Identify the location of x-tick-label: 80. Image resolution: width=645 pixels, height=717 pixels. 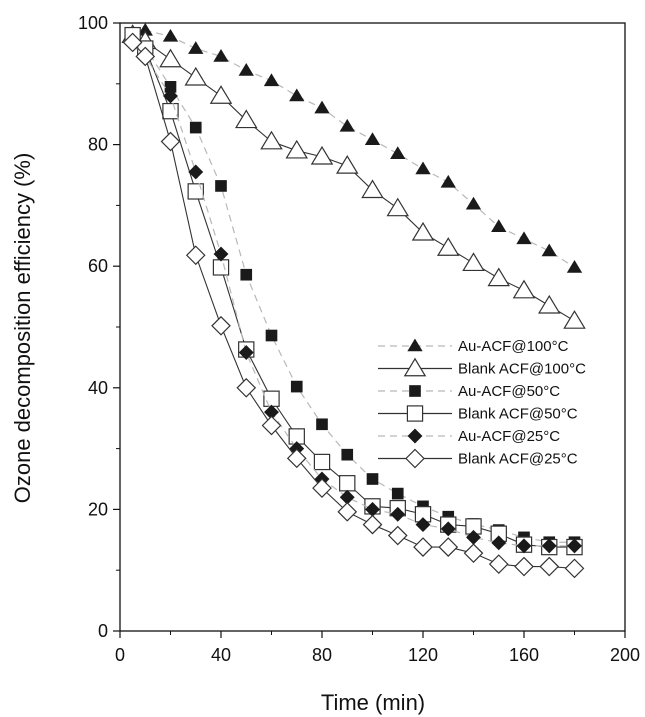
(322, 655).